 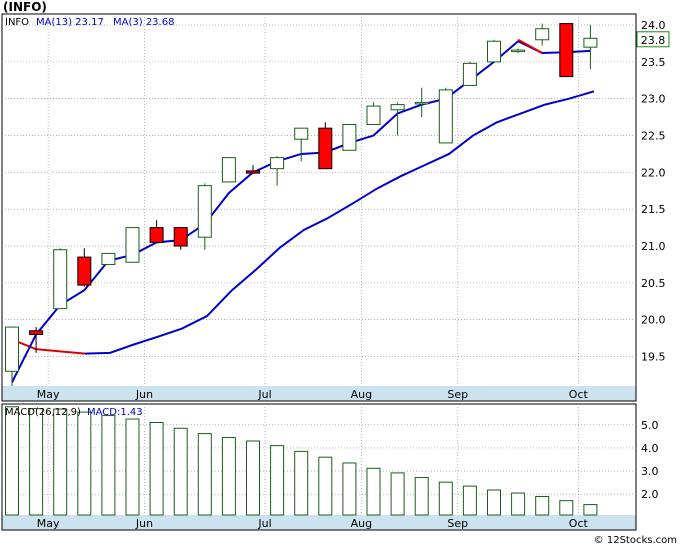 What do you see at coordinates (650, 425) in the screenshot?
I see `macd-tick-label: 5.0` at bounding box center [650, 425].